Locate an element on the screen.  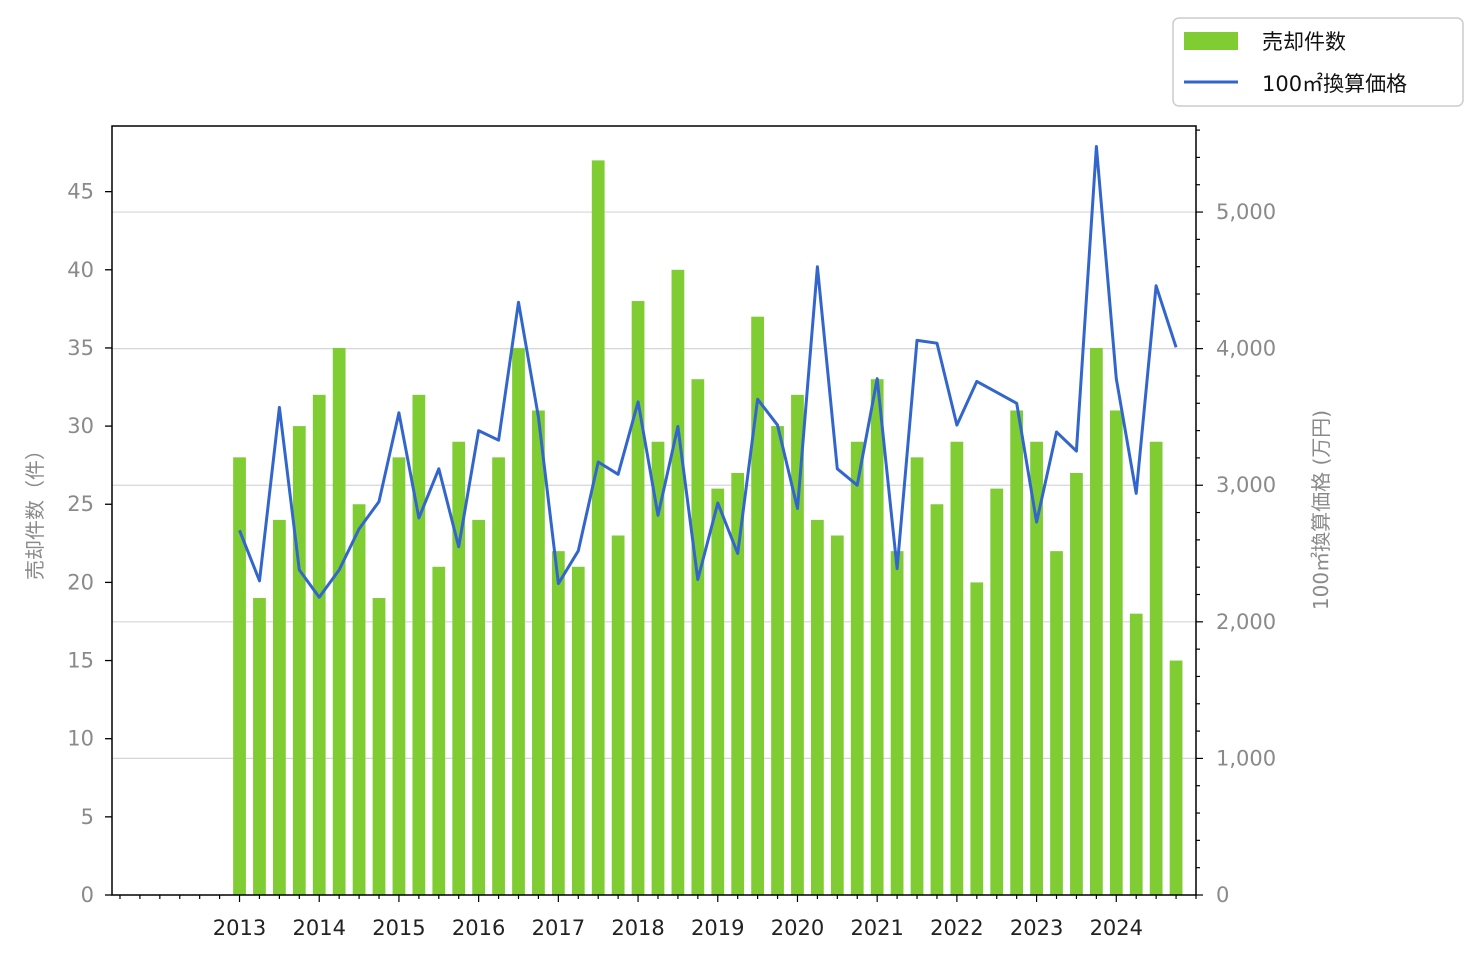
legend-label-price: 100㎡換算価格 is located at coordinates (1334, 84).